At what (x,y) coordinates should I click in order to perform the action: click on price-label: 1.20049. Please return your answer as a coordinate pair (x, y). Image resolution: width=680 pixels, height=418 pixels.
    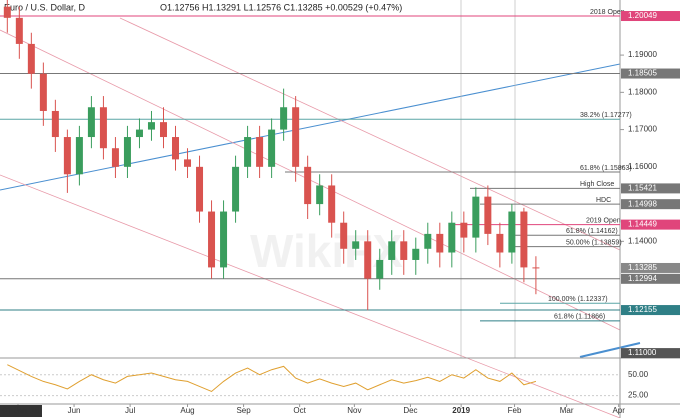
    Looking at the image, I should click on (642, 15).